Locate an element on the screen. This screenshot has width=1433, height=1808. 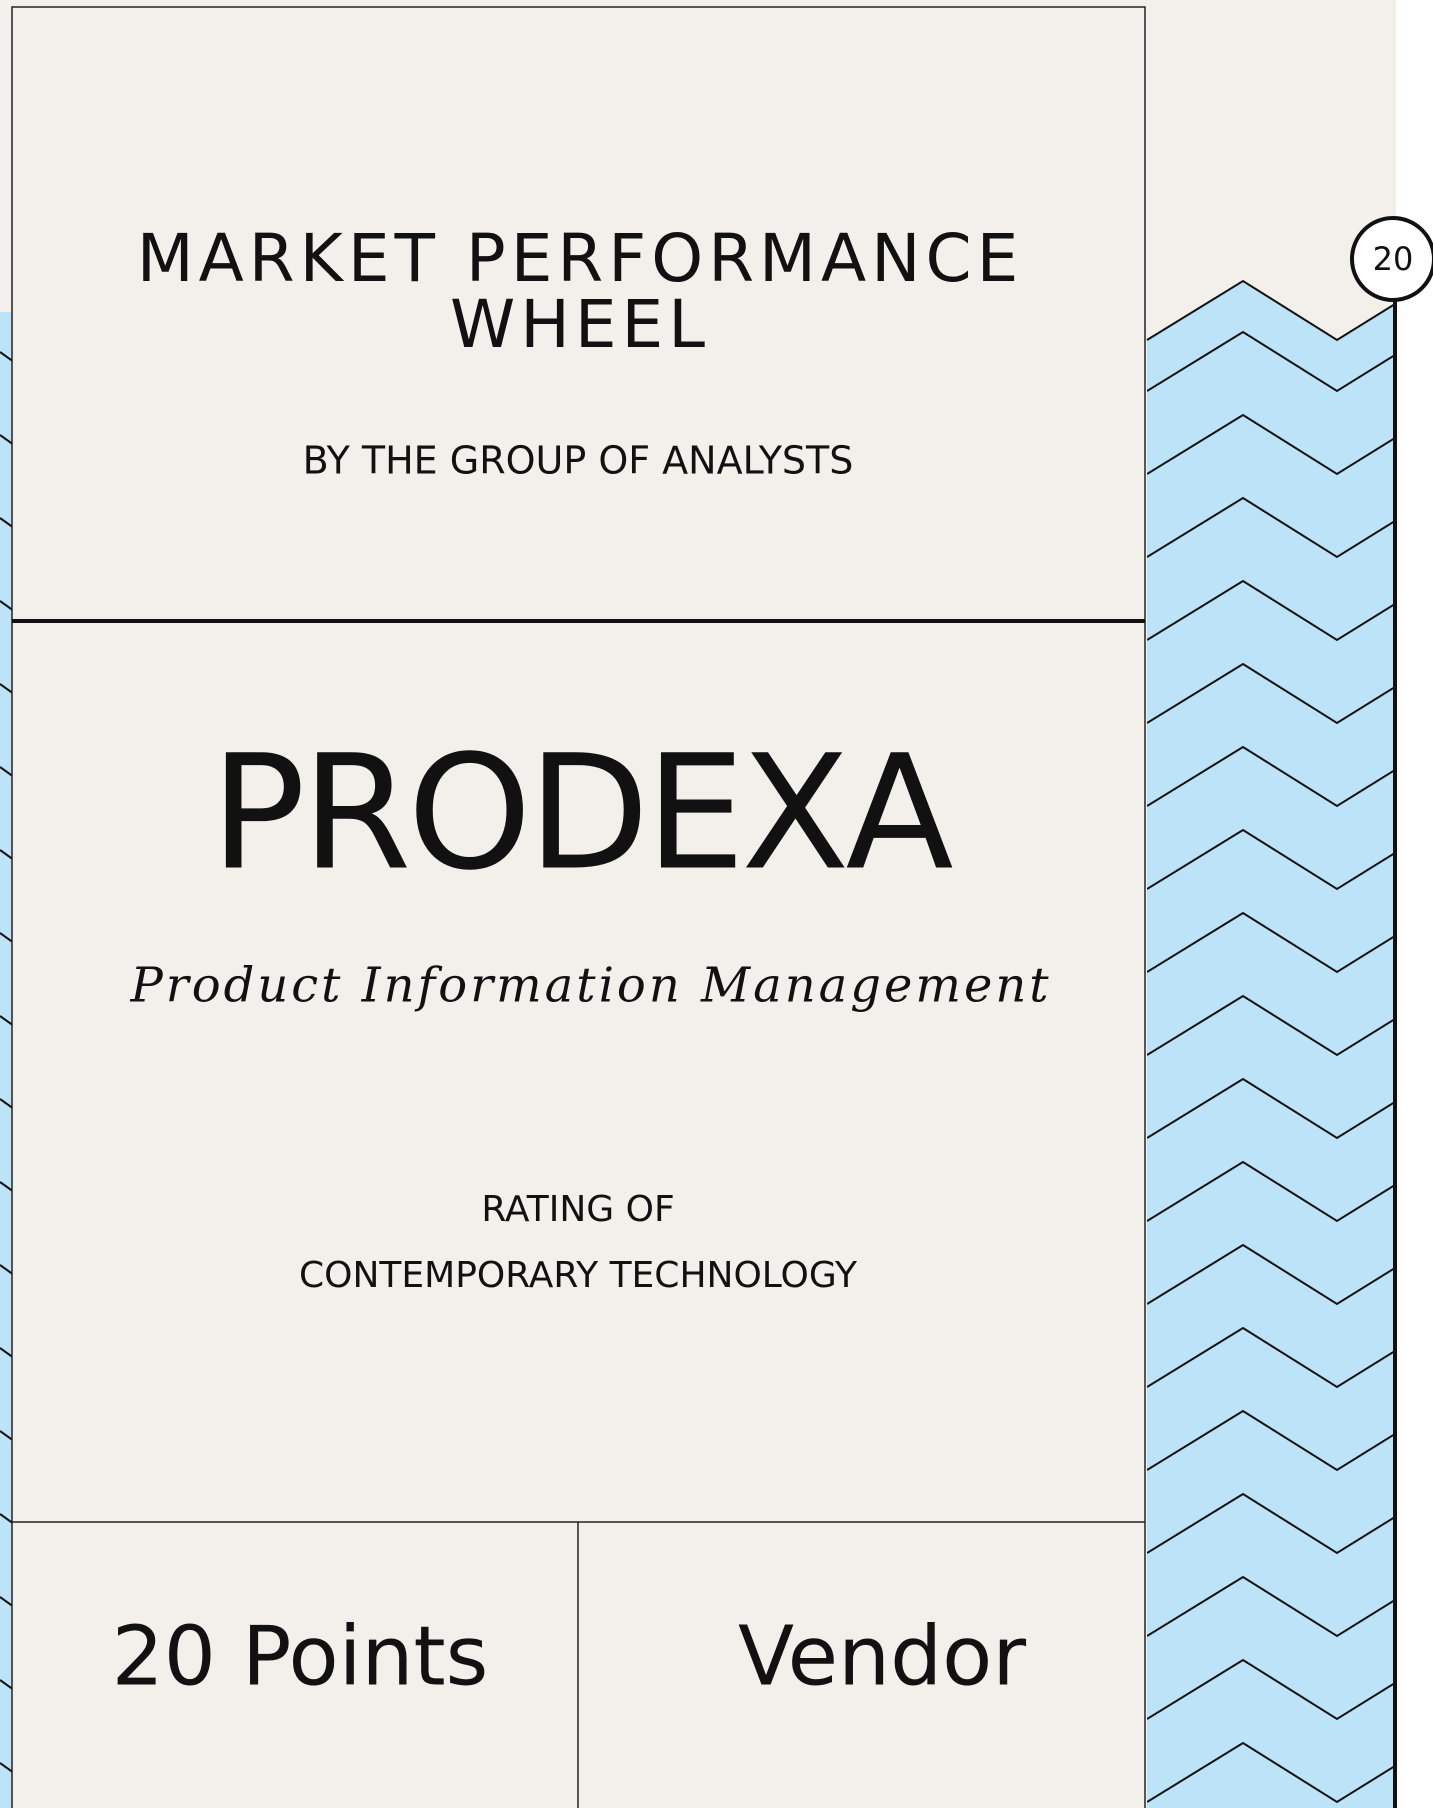
title: MARKET PERFORMANCE is located at coordinates (580, 258).